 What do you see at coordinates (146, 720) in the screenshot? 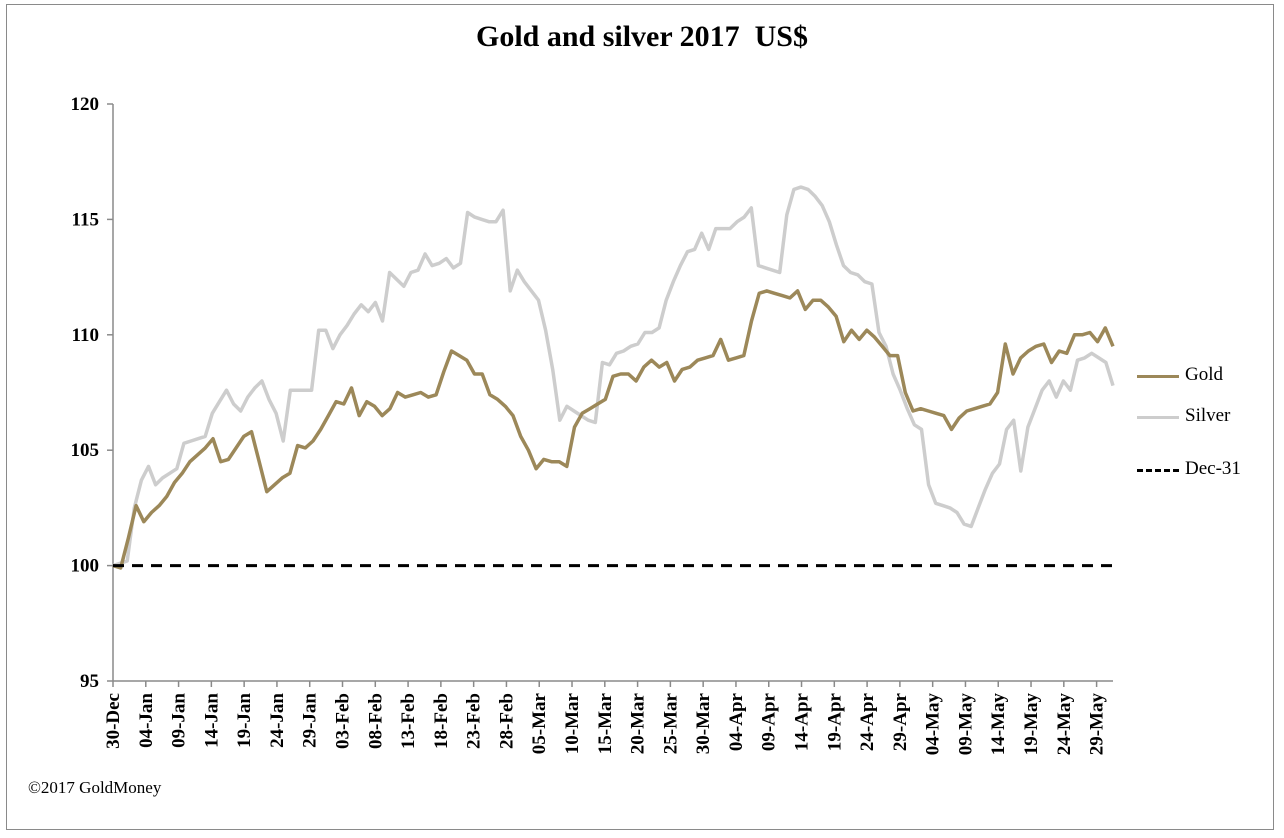
I see `x-tick-label: 04-Jan` at bounding box center [146, 720].